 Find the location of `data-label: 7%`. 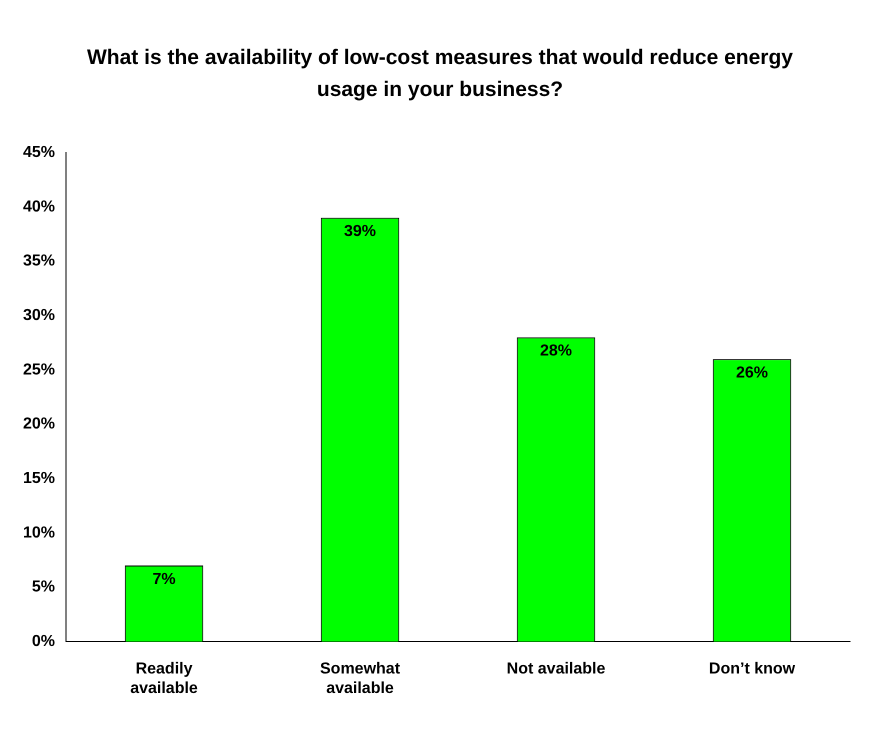

data-label: 7% is located at coordinates (164, 579).